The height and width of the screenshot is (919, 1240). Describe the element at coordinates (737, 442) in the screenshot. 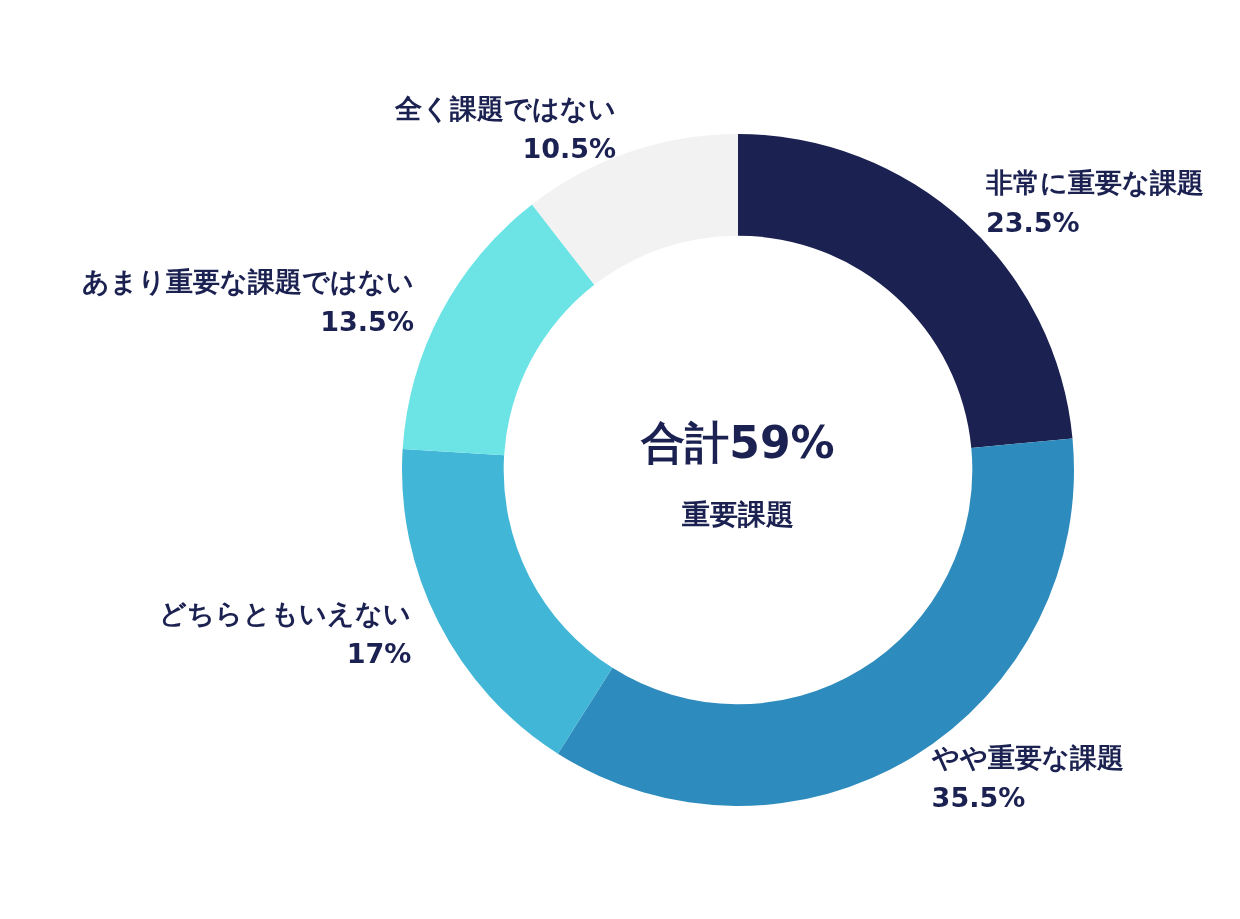

I see `text: 合計59%` at that location.